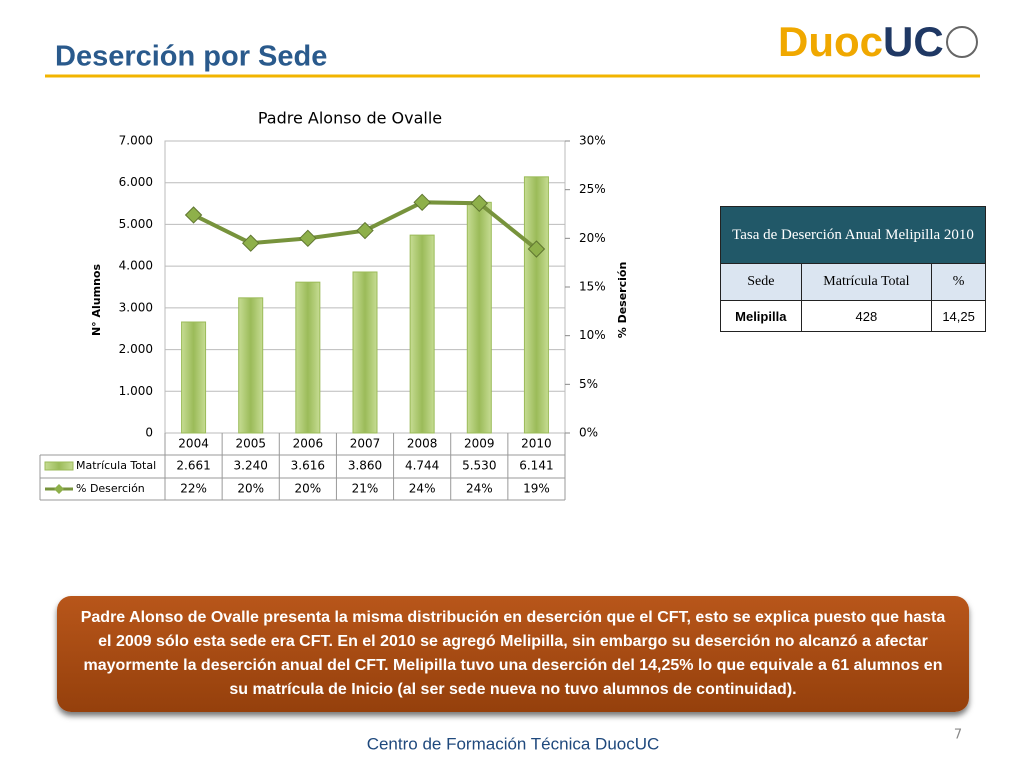 The height and width of the screenshot is (768, 1024). Describe the element at coordinates (110, 488) in the screenshot. I see `legend-label: % Deserción` at that location.